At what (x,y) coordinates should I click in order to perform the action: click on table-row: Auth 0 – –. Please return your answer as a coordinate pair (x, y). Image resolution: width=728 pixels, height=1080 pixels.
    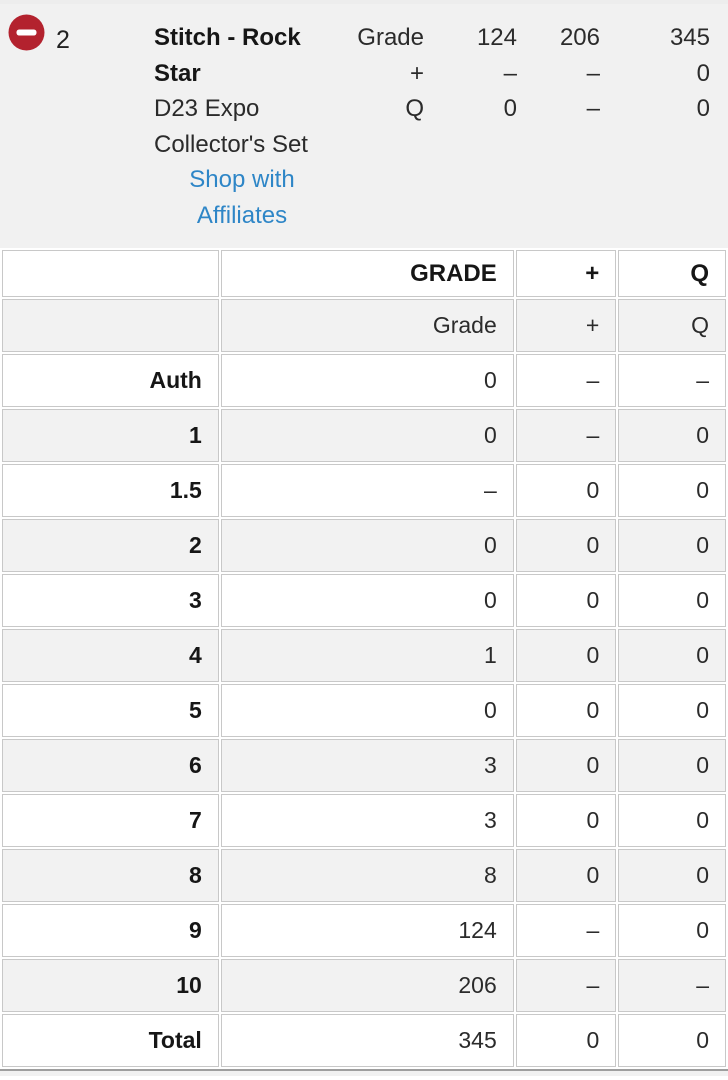
    Looking at the image, I should click on (364, 380).